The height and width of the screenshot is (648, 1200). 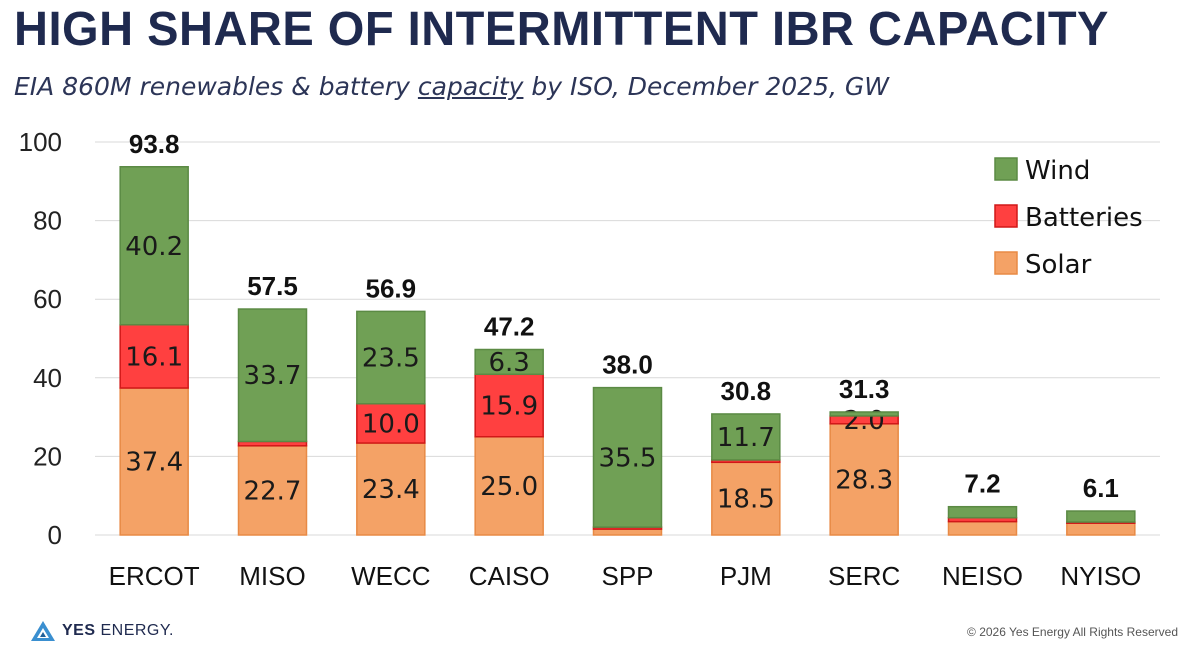 I want to click on total-label: 56.9, so click(x=391, y=288).